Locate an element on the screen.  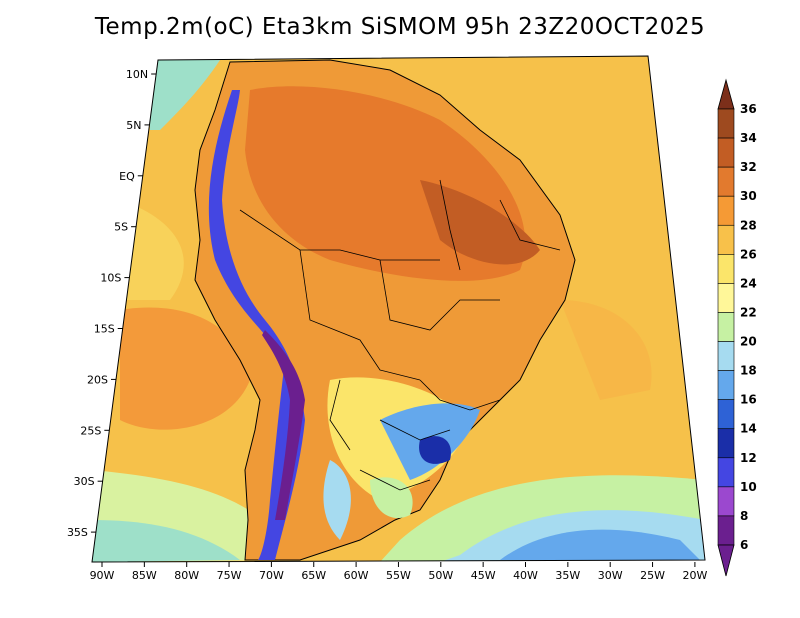
lon-label: 40W is located at coordinates (525, 575).